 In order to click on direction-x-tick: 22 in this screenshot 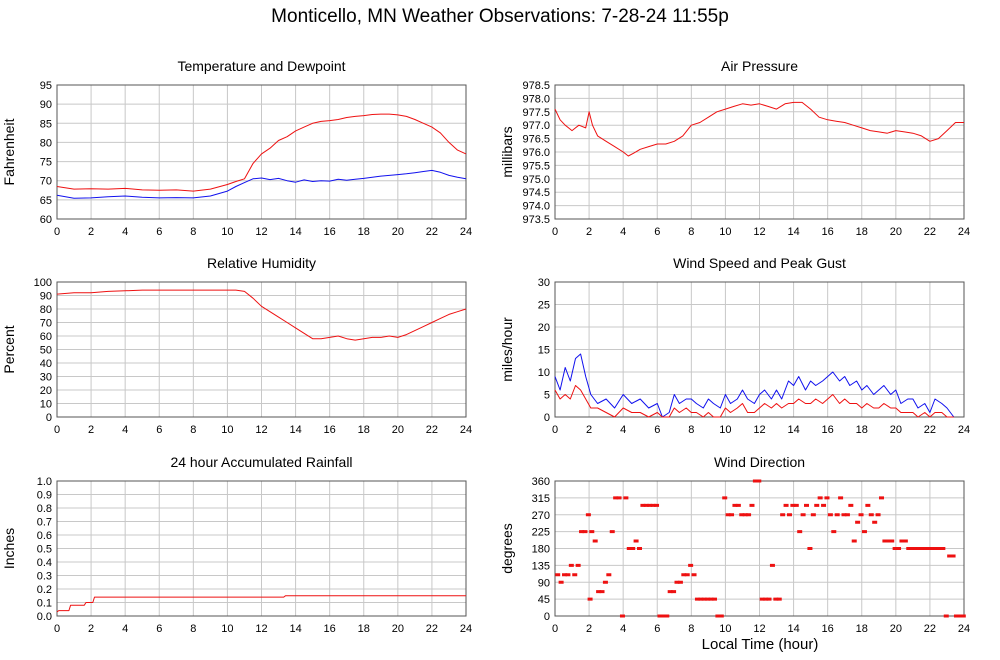, I will do `click(930, 629)`.